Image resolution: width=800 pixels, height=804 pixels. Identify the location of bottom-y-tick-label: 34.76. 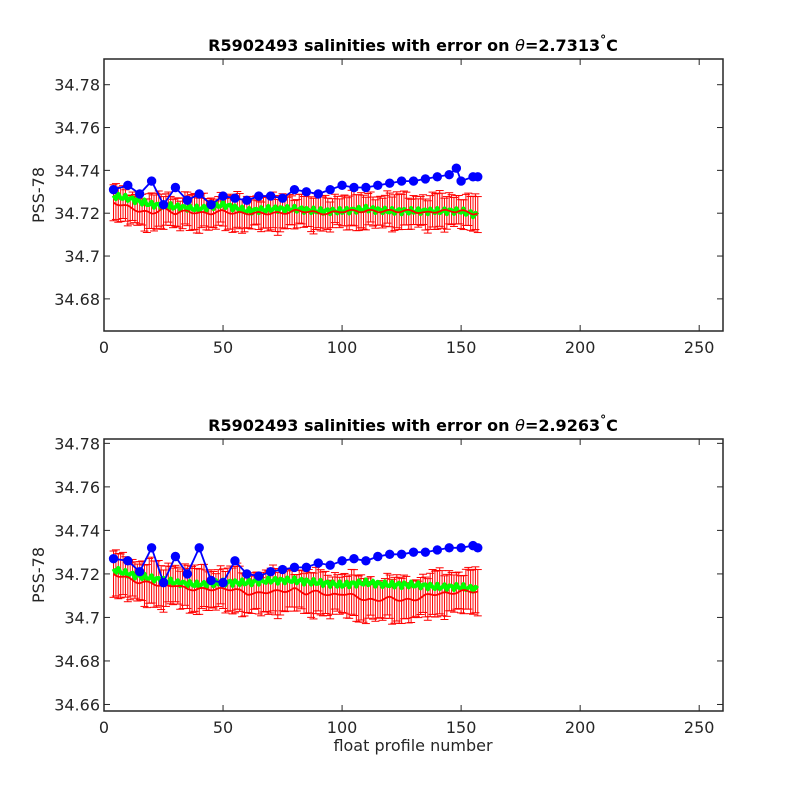
(77, 487).